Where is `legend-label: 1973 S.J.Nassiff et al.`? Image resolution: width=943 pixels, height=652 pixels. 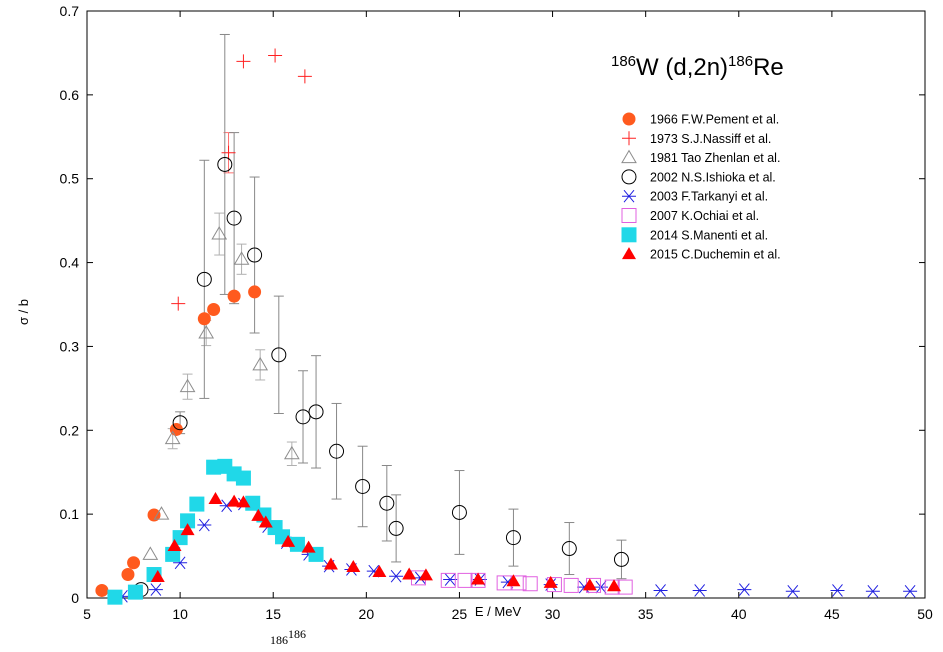 legend-label: 1973 S.J.Nassiff et al. is located at coordinates (710, 139).